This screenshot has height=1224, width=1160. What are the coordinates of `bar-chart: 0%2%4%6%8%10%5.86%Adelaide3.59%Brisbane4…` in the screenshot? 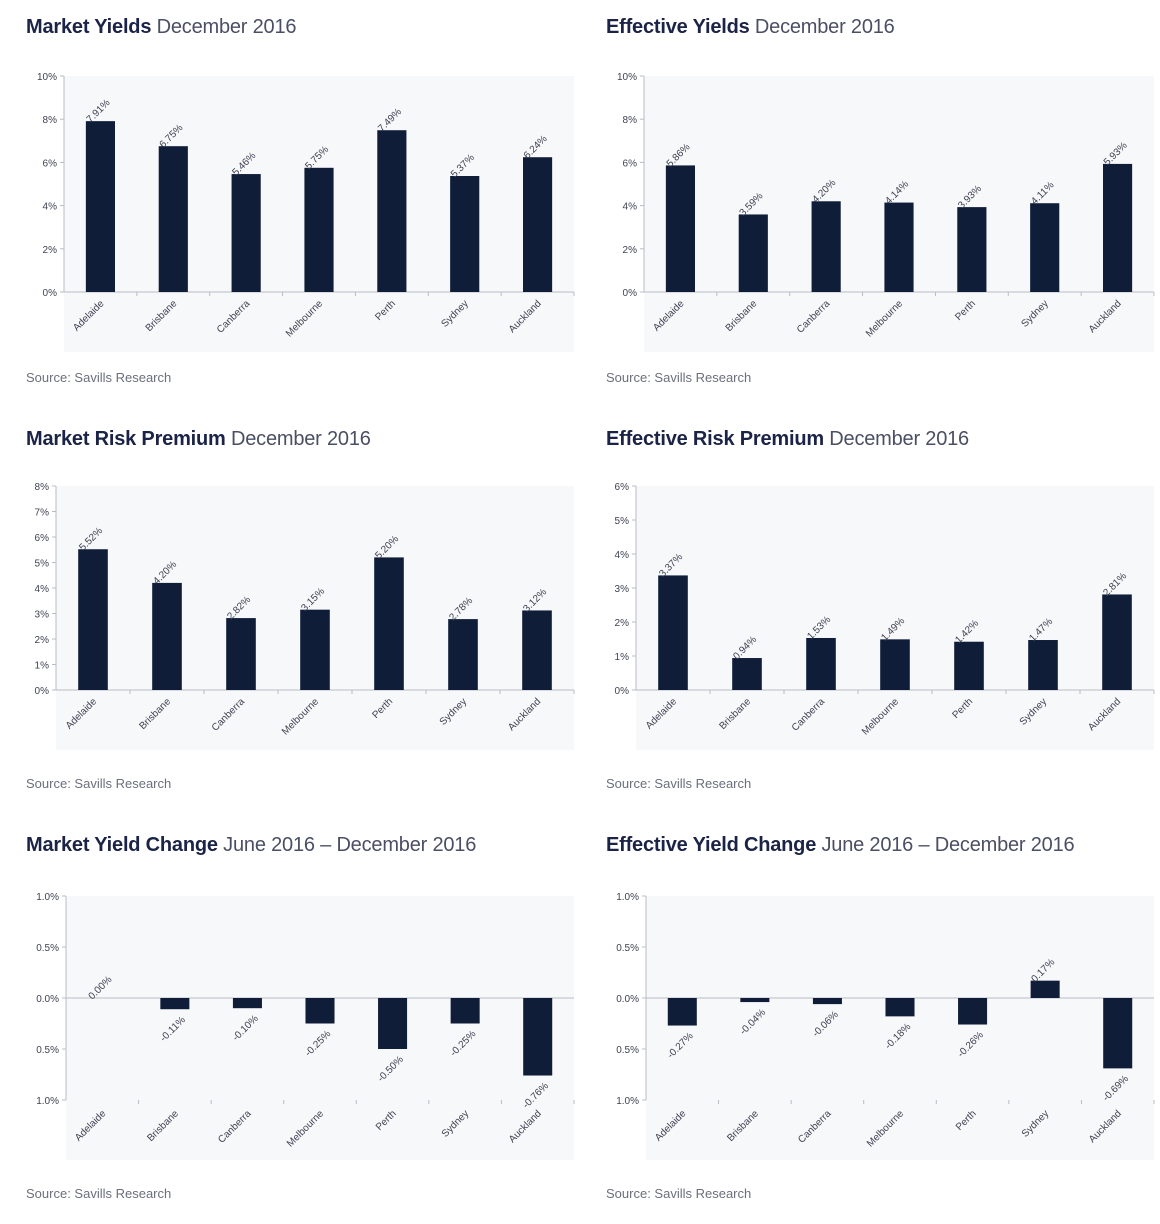 It's located at (886, 212).